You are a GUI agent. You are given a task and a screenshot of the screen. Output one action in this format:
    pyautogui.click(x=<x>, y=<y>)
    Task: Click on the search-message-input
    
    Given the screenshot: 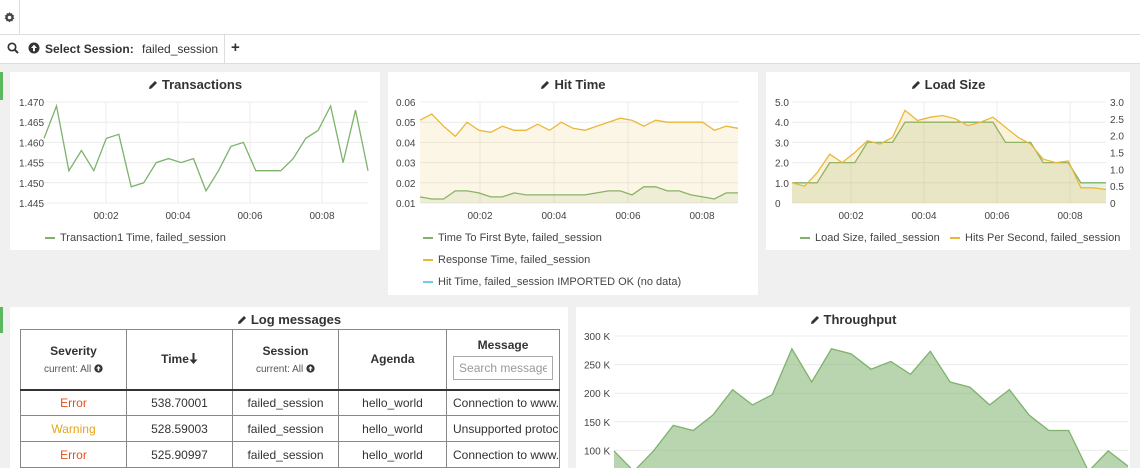 What is the action you would take?
    pyautogui.click(x=503, y=368)
    